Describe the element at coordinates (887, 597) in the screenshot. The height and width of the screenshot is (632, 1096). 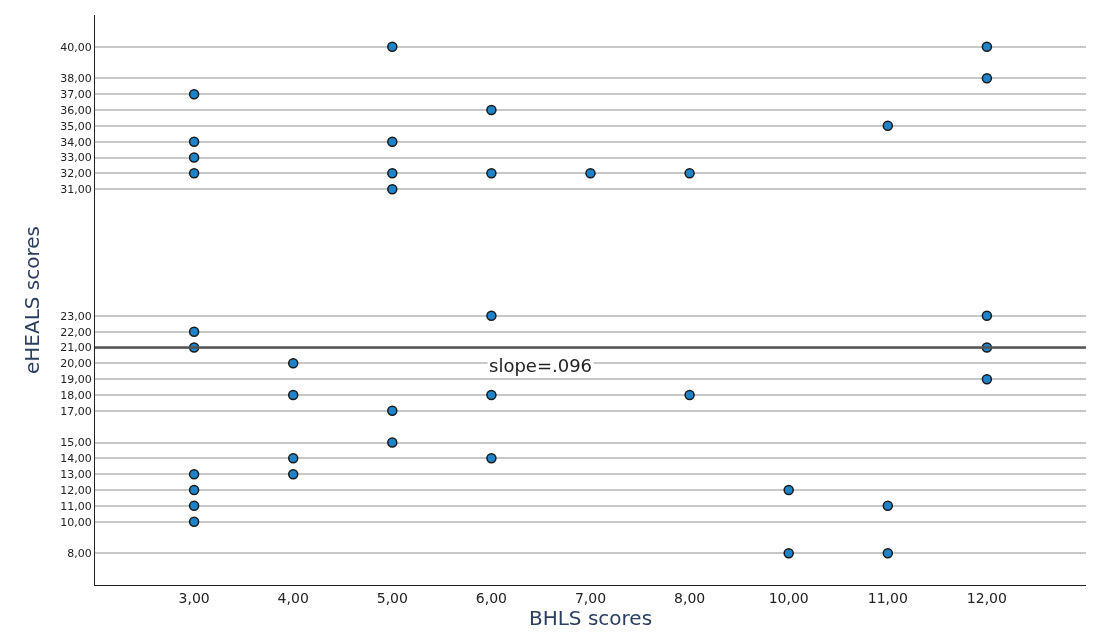
I see `x-tick-label: 11,00` at that location.